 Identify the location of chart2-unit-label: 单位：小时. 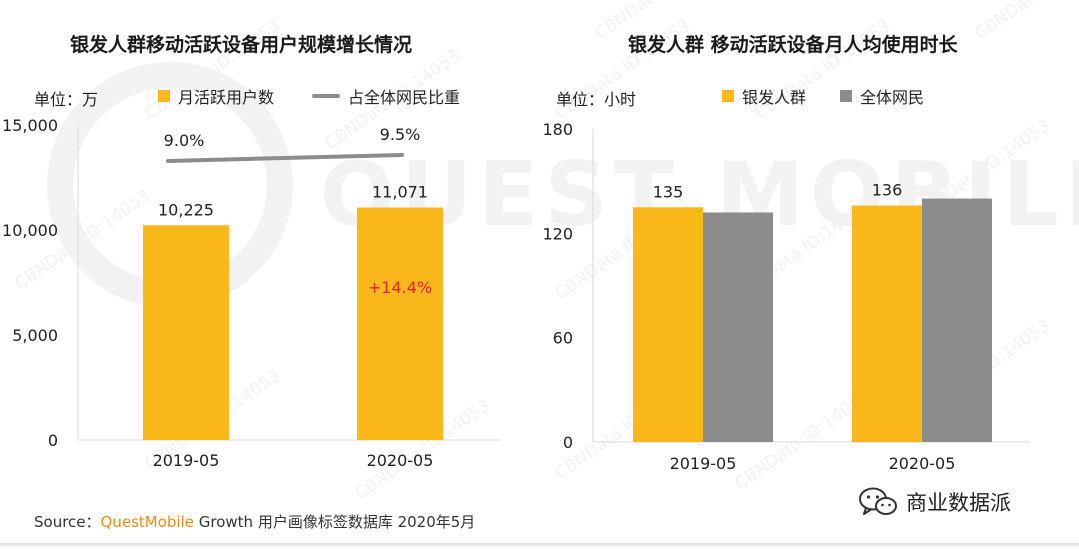
(596, 99).